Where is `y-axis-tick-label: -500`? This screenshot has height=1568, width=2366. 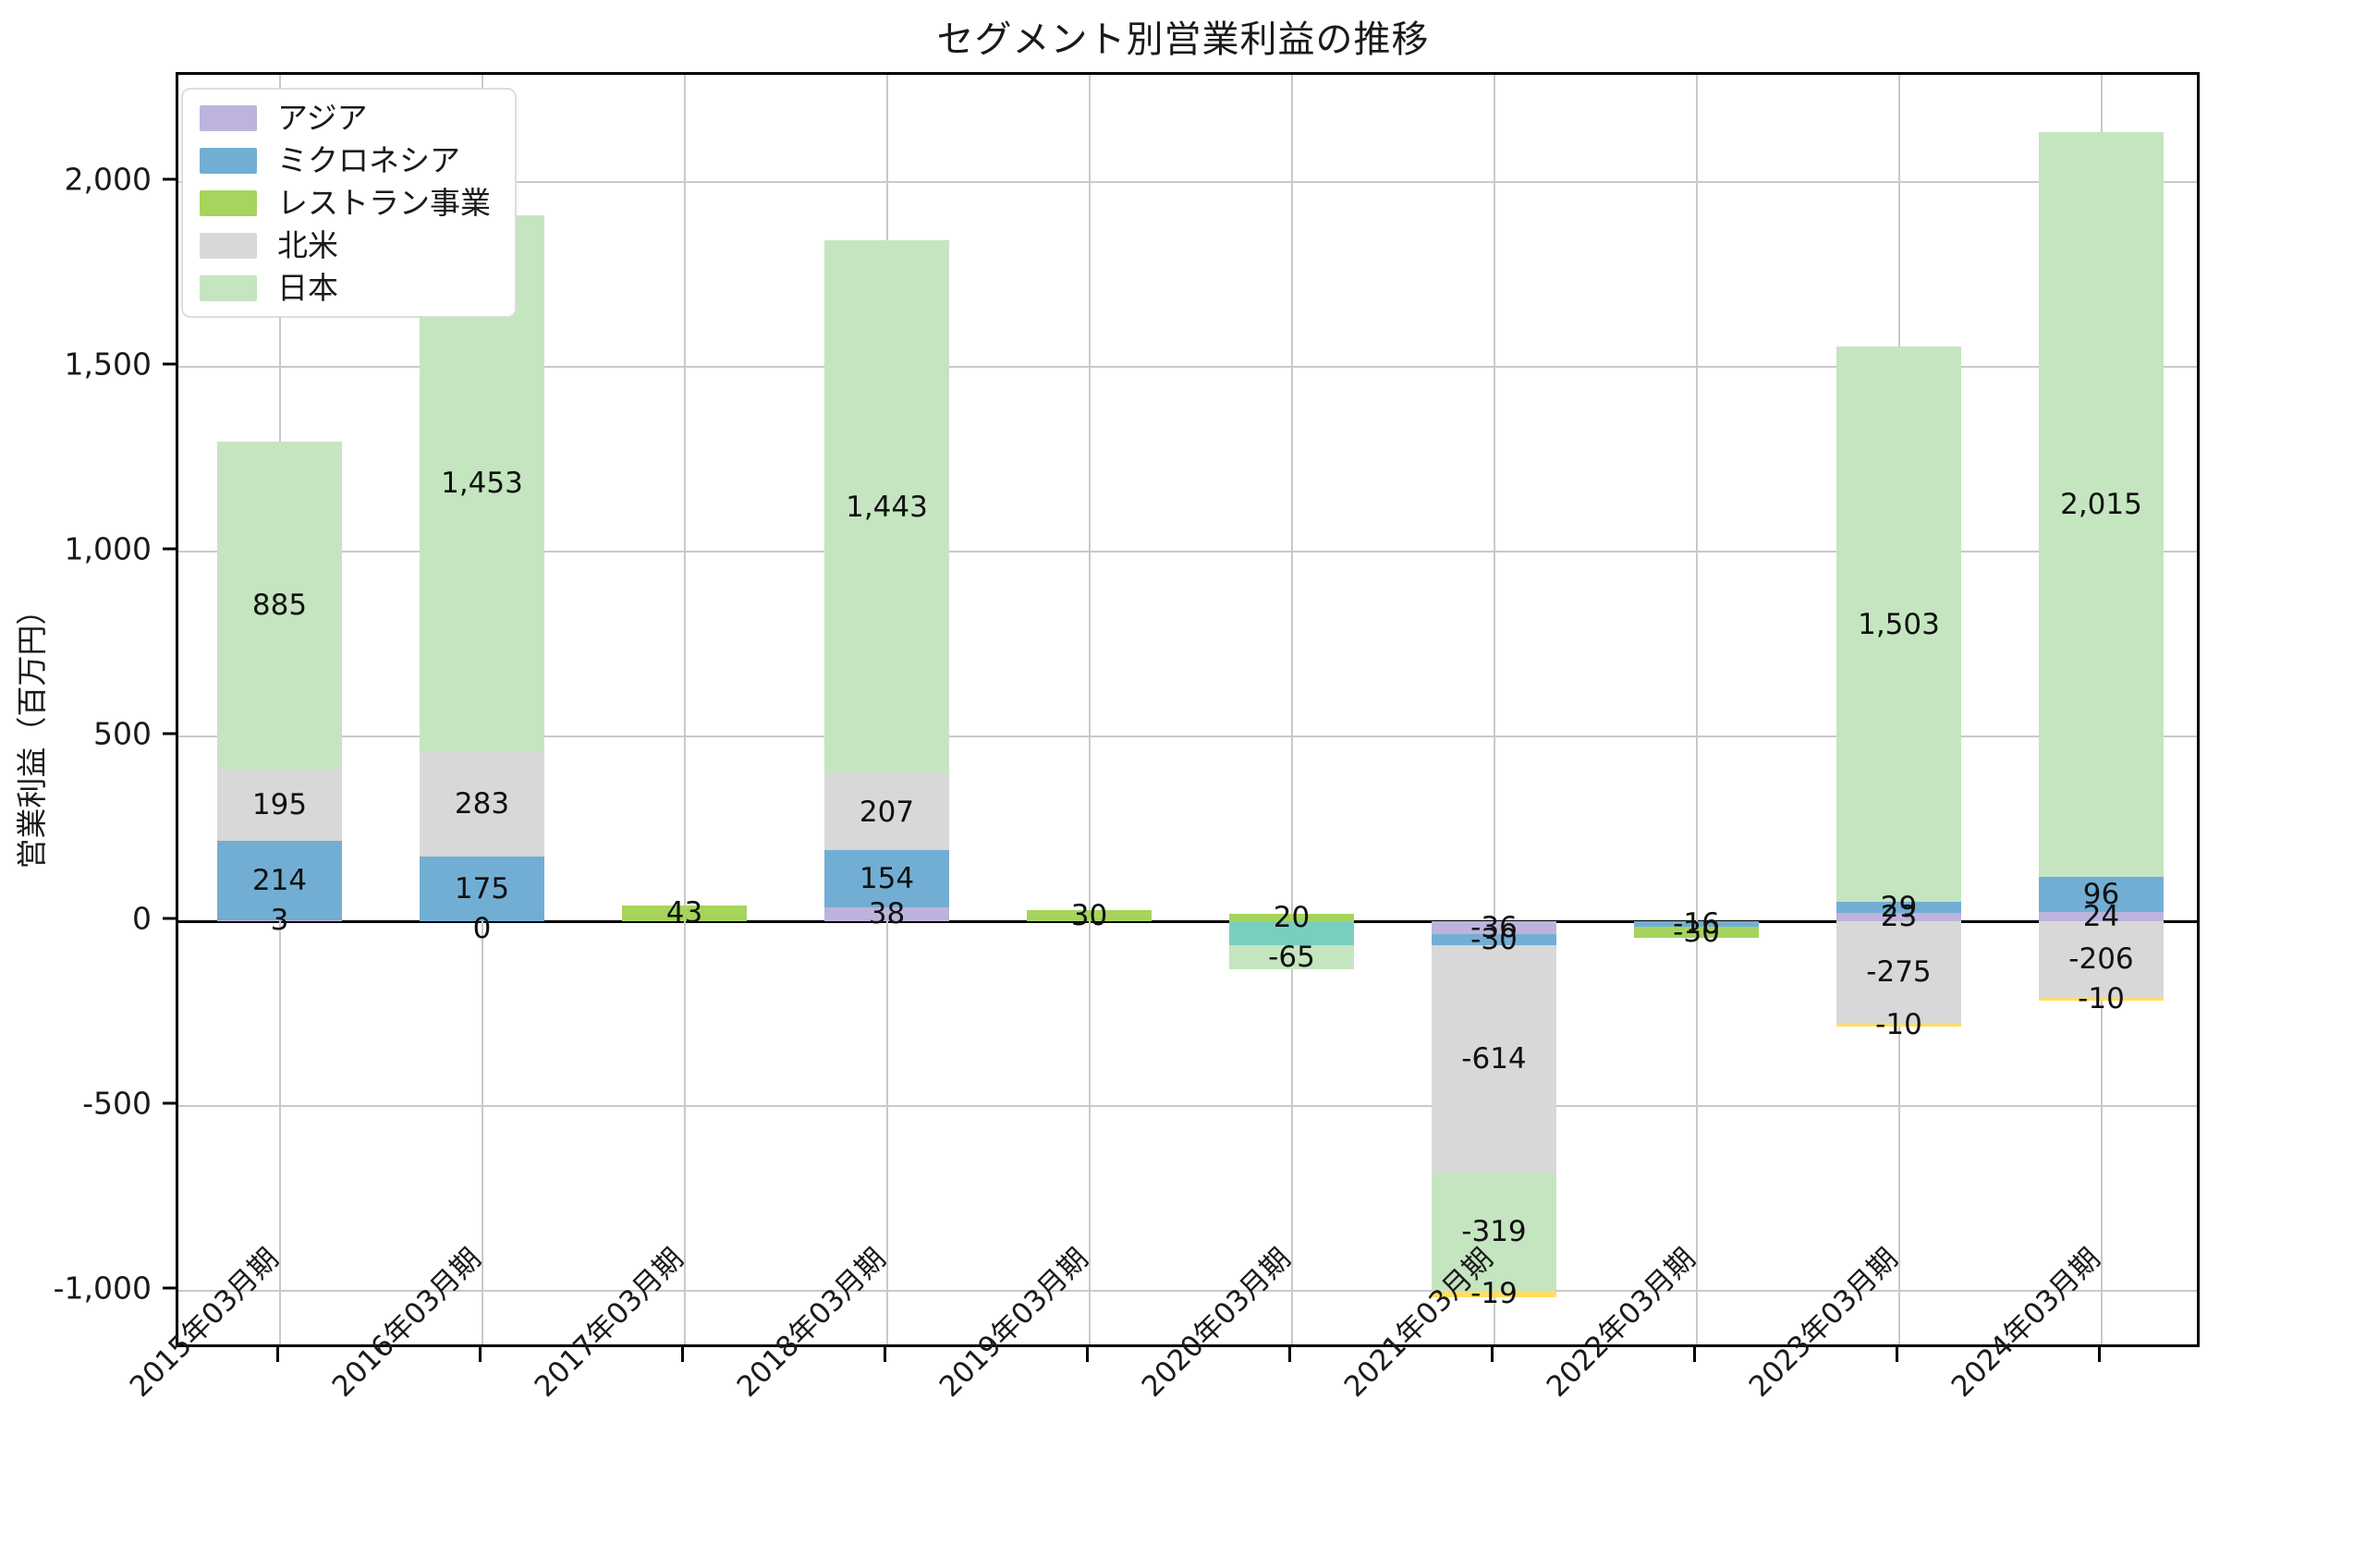
y-axis-tick-label: -500 is located at coordinates (117, 1103).